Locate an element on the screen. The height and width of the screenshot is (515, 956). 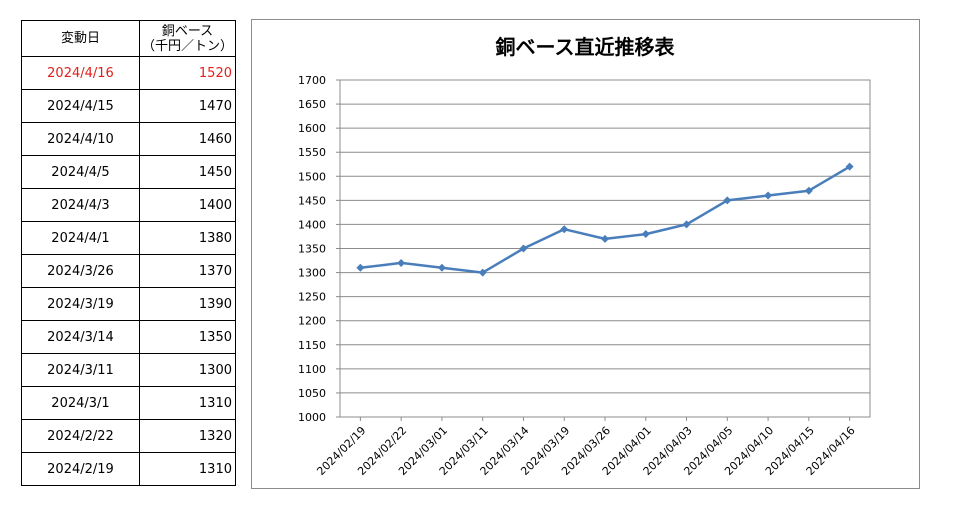
date-cell: 2024/4/16 is located at coordinates (80, 73).